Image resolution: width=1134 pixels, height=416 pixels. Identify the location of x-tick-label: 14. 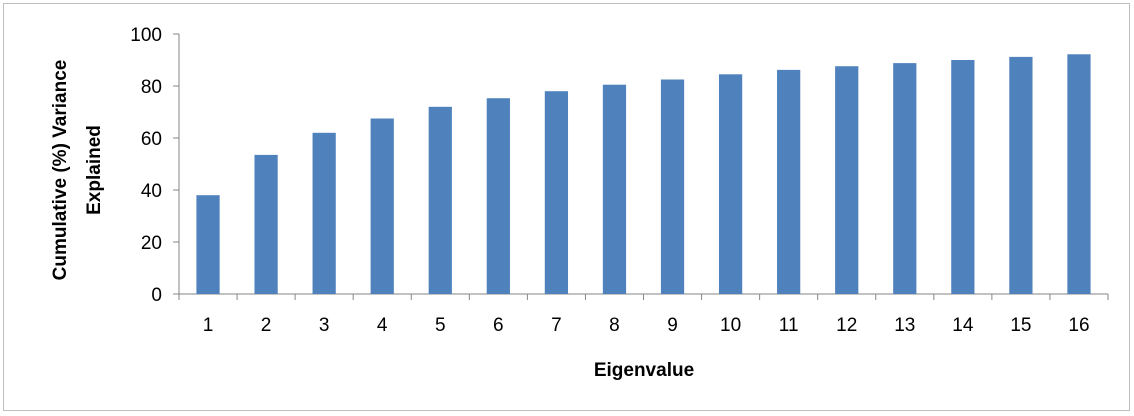
(963, 325).